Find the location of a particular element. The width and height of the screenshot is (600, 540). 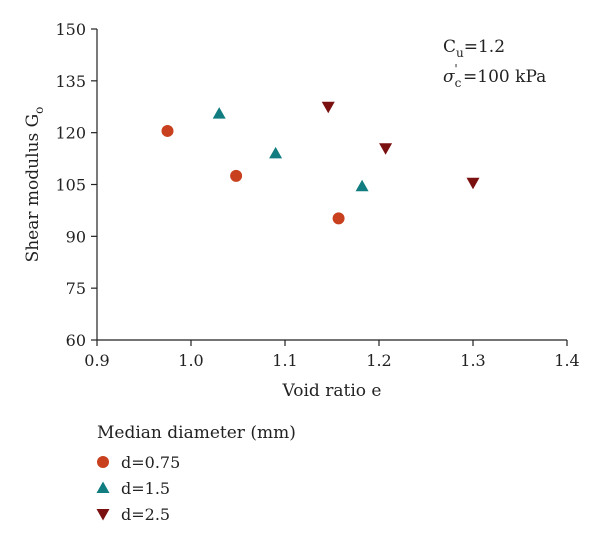

x-tick-label: 1.1 is located at coordinates (284, 360).